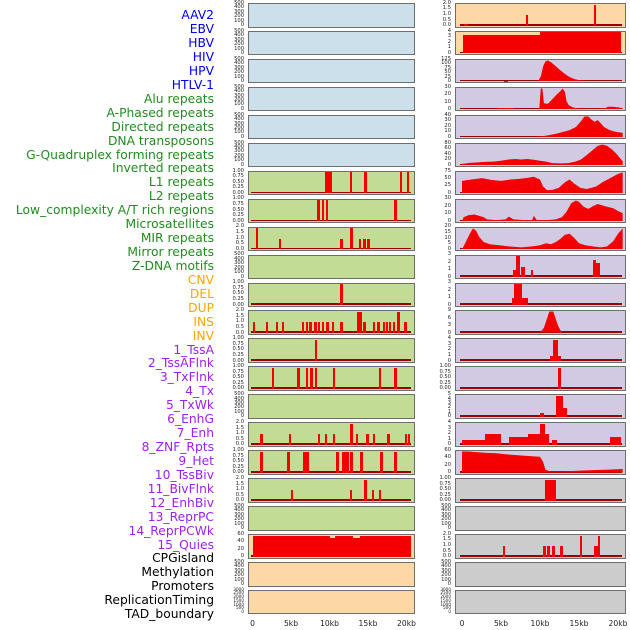  I want to click on row-label-mir-repeats: MIR repeats, so click(177, 238).